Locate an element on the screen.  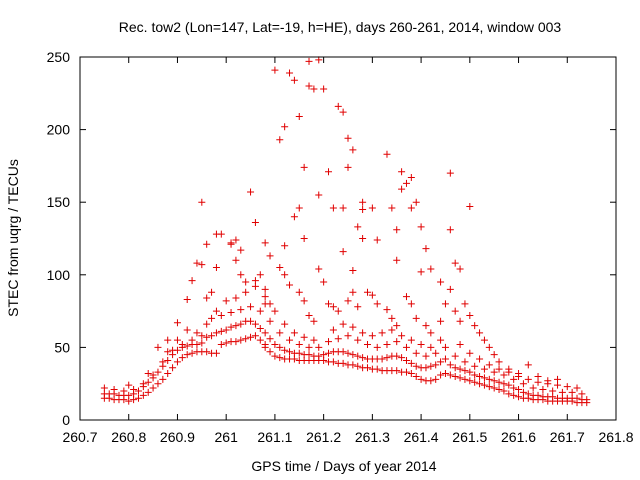
x-tick-label: 261.7 is located at coordinates (567, 437).